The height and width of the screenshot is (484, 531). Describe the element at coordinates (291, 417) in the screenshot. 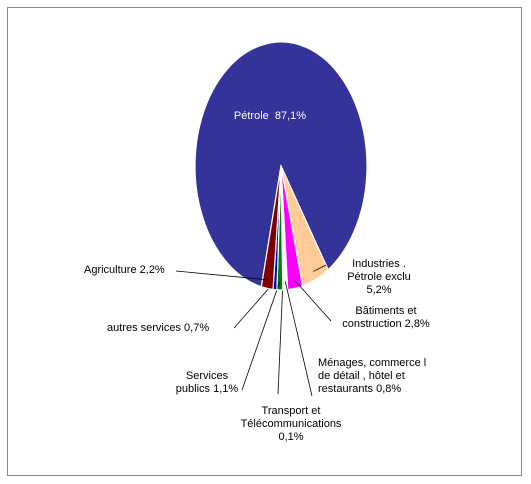

I see `slice-name: Transport et Télécommunications` at that location.